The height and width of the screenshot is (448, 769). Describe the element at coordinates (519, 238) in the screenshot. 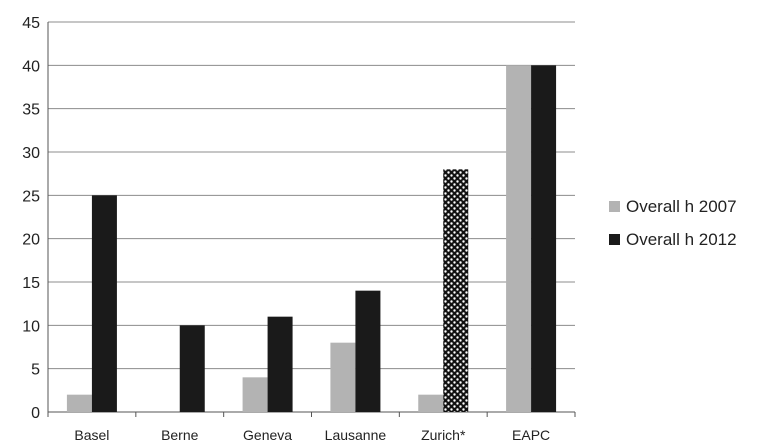

I see `bar-eapc-2007` at that location.